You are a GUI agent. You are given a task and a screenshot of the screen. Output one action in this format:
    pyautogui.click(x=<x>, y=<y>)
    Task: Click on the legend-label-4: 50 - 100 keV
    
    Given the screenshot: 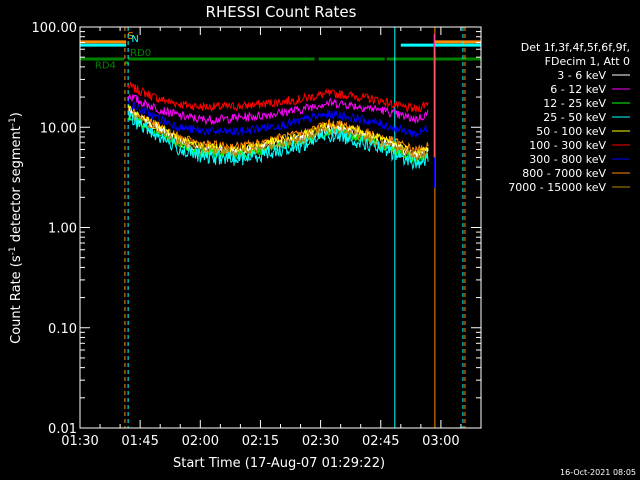 What is the action you would take?
    pyautogui.click(x=571, y=131)
    